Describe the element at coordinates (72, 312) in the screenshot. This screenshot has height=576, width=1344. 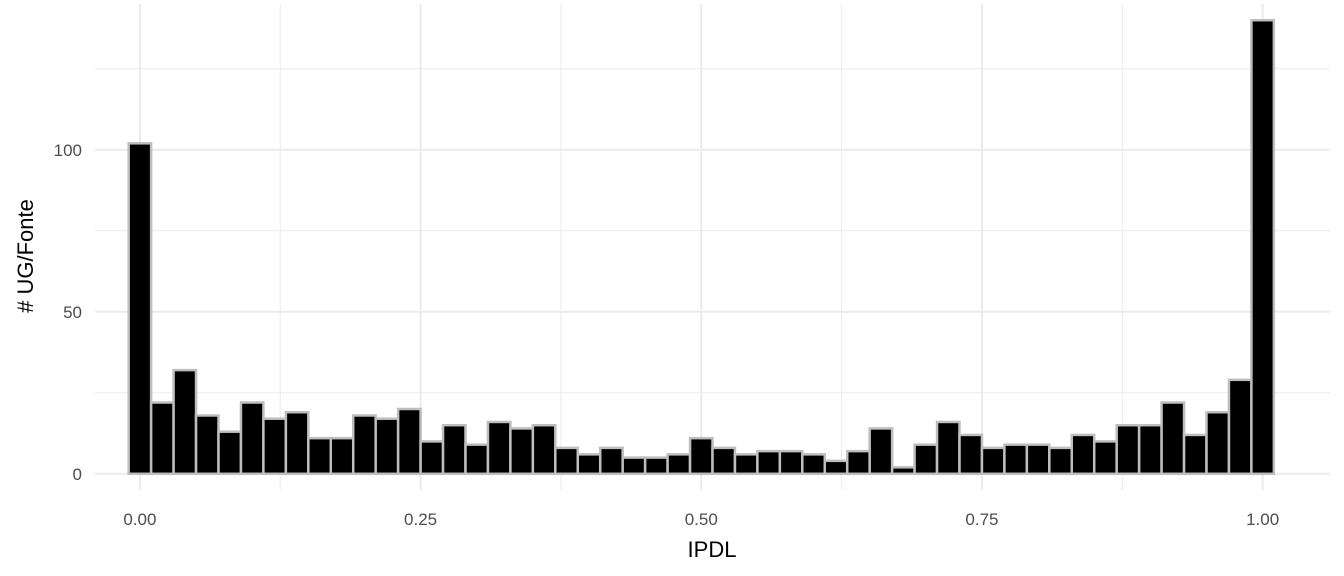
I see `y-tick-label: 50` at that location.